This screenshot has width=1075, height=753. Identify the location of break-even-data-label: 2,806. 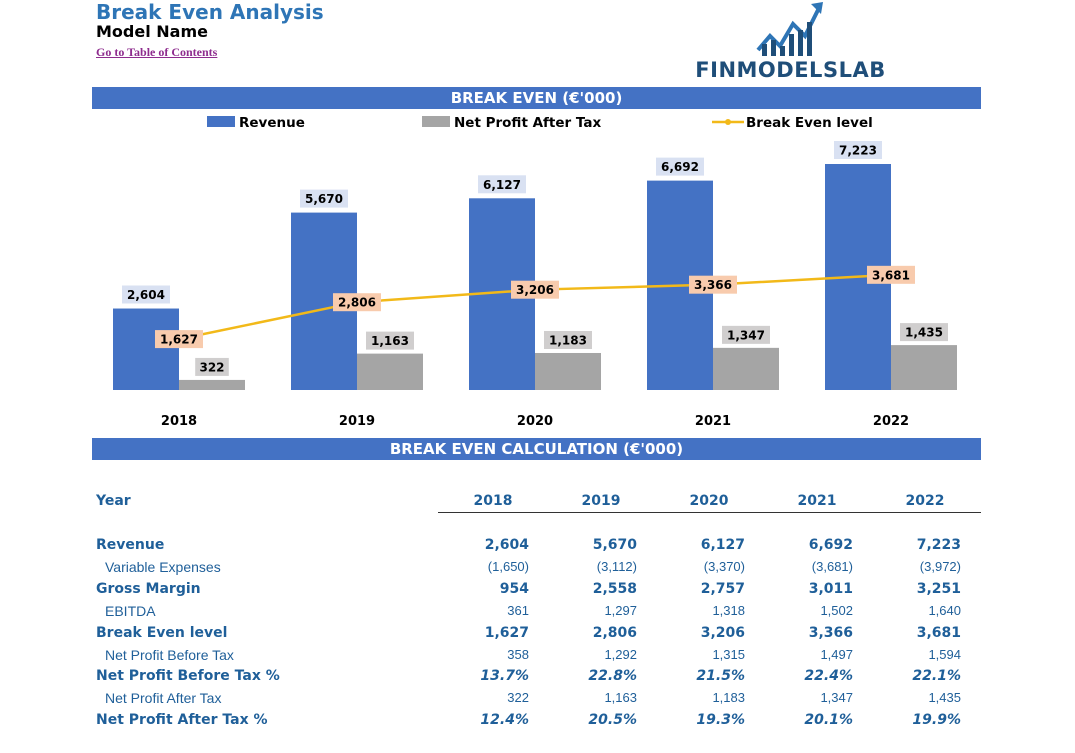
(357, 303).